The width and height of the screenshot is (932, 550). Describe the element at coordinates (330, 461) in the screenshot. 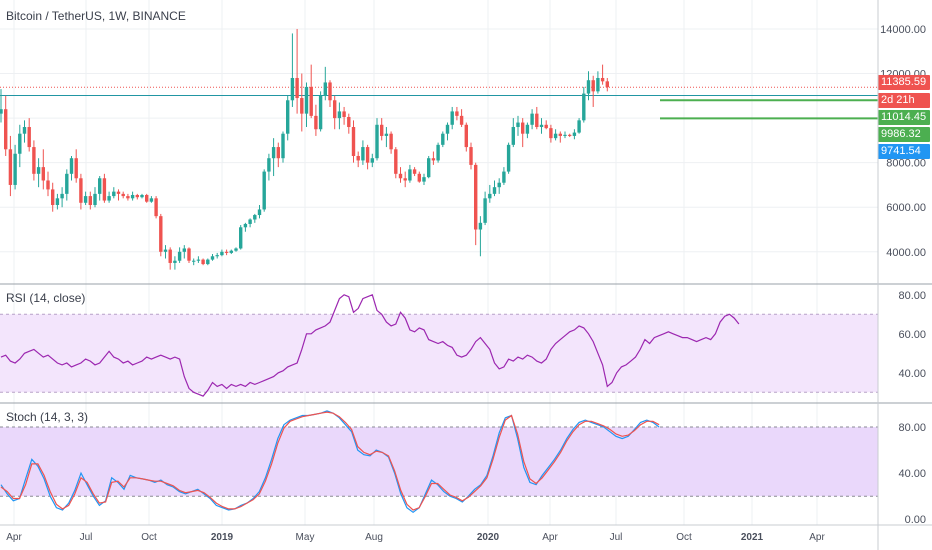

I see `stoch-d-line` at that location.